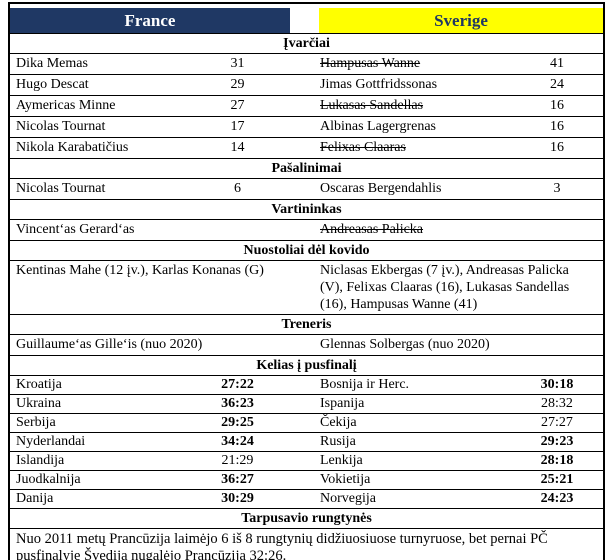 This screenshot has width=612, height=560. Describe the element at coordinates (66, 105) in the screenshot. I see `france-entry-name: Aymericas Minne` at that location.